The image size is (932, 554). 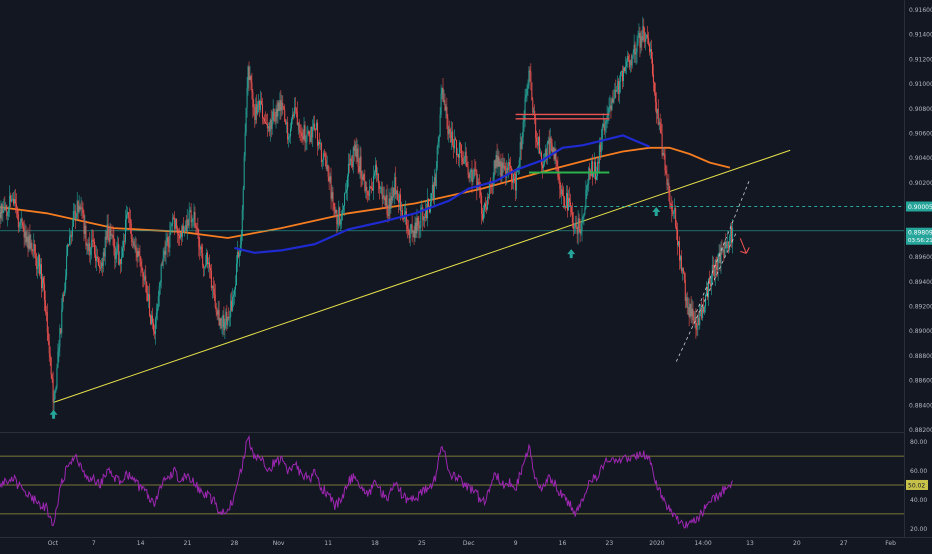 What do you see at coordinates (920, 405) in the screenshot?
I see `price-tick-label: 0.88400` at bounding box center [920, 405].